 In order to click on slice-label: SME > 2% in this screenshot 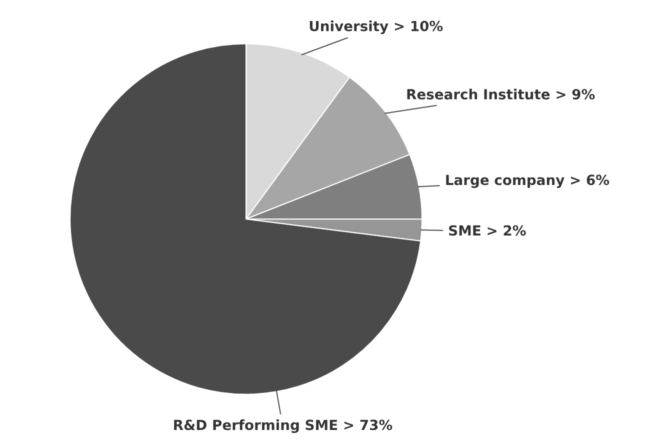, I will do `click(487, 230)`.